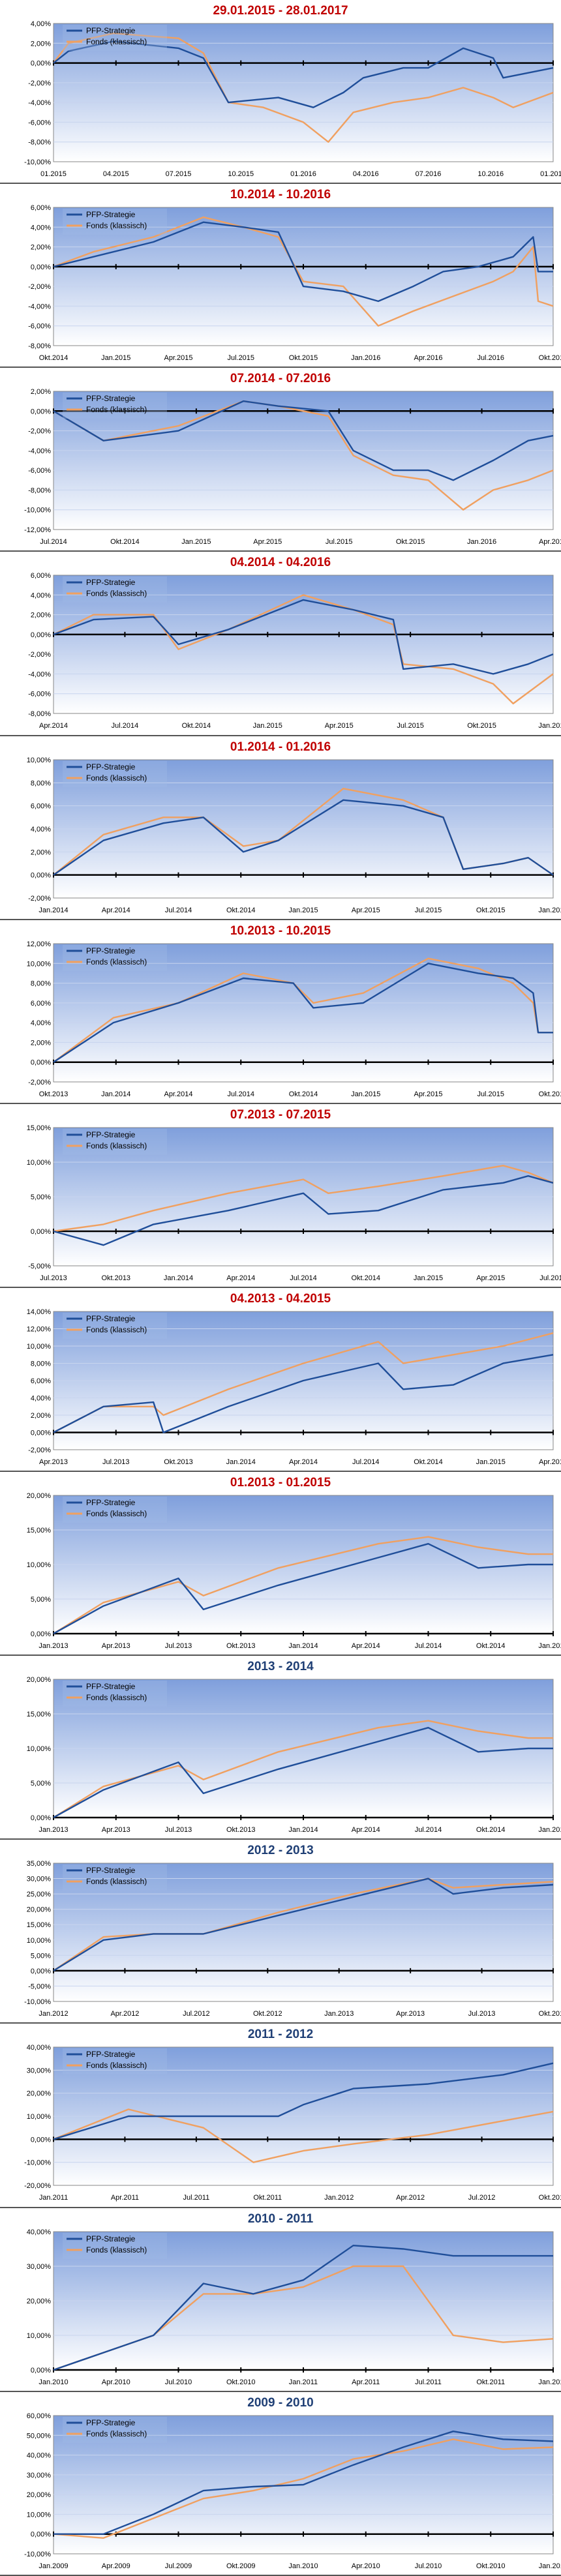 The width and height of the screenshot is (561, 2576). What do you see at coordinates (550, 2198) in the screenshot?
I see `x-tick-label: Okt.2012` at bounding box center [550, 2198].